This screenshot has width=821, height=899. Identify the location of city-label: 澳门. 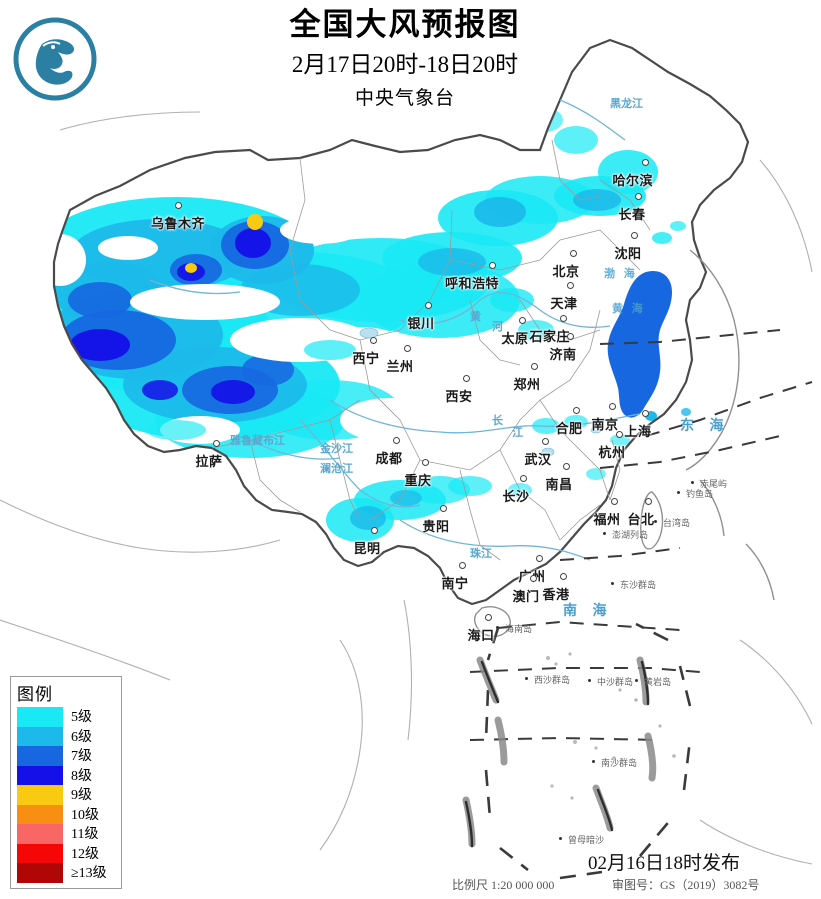
(526, 596).